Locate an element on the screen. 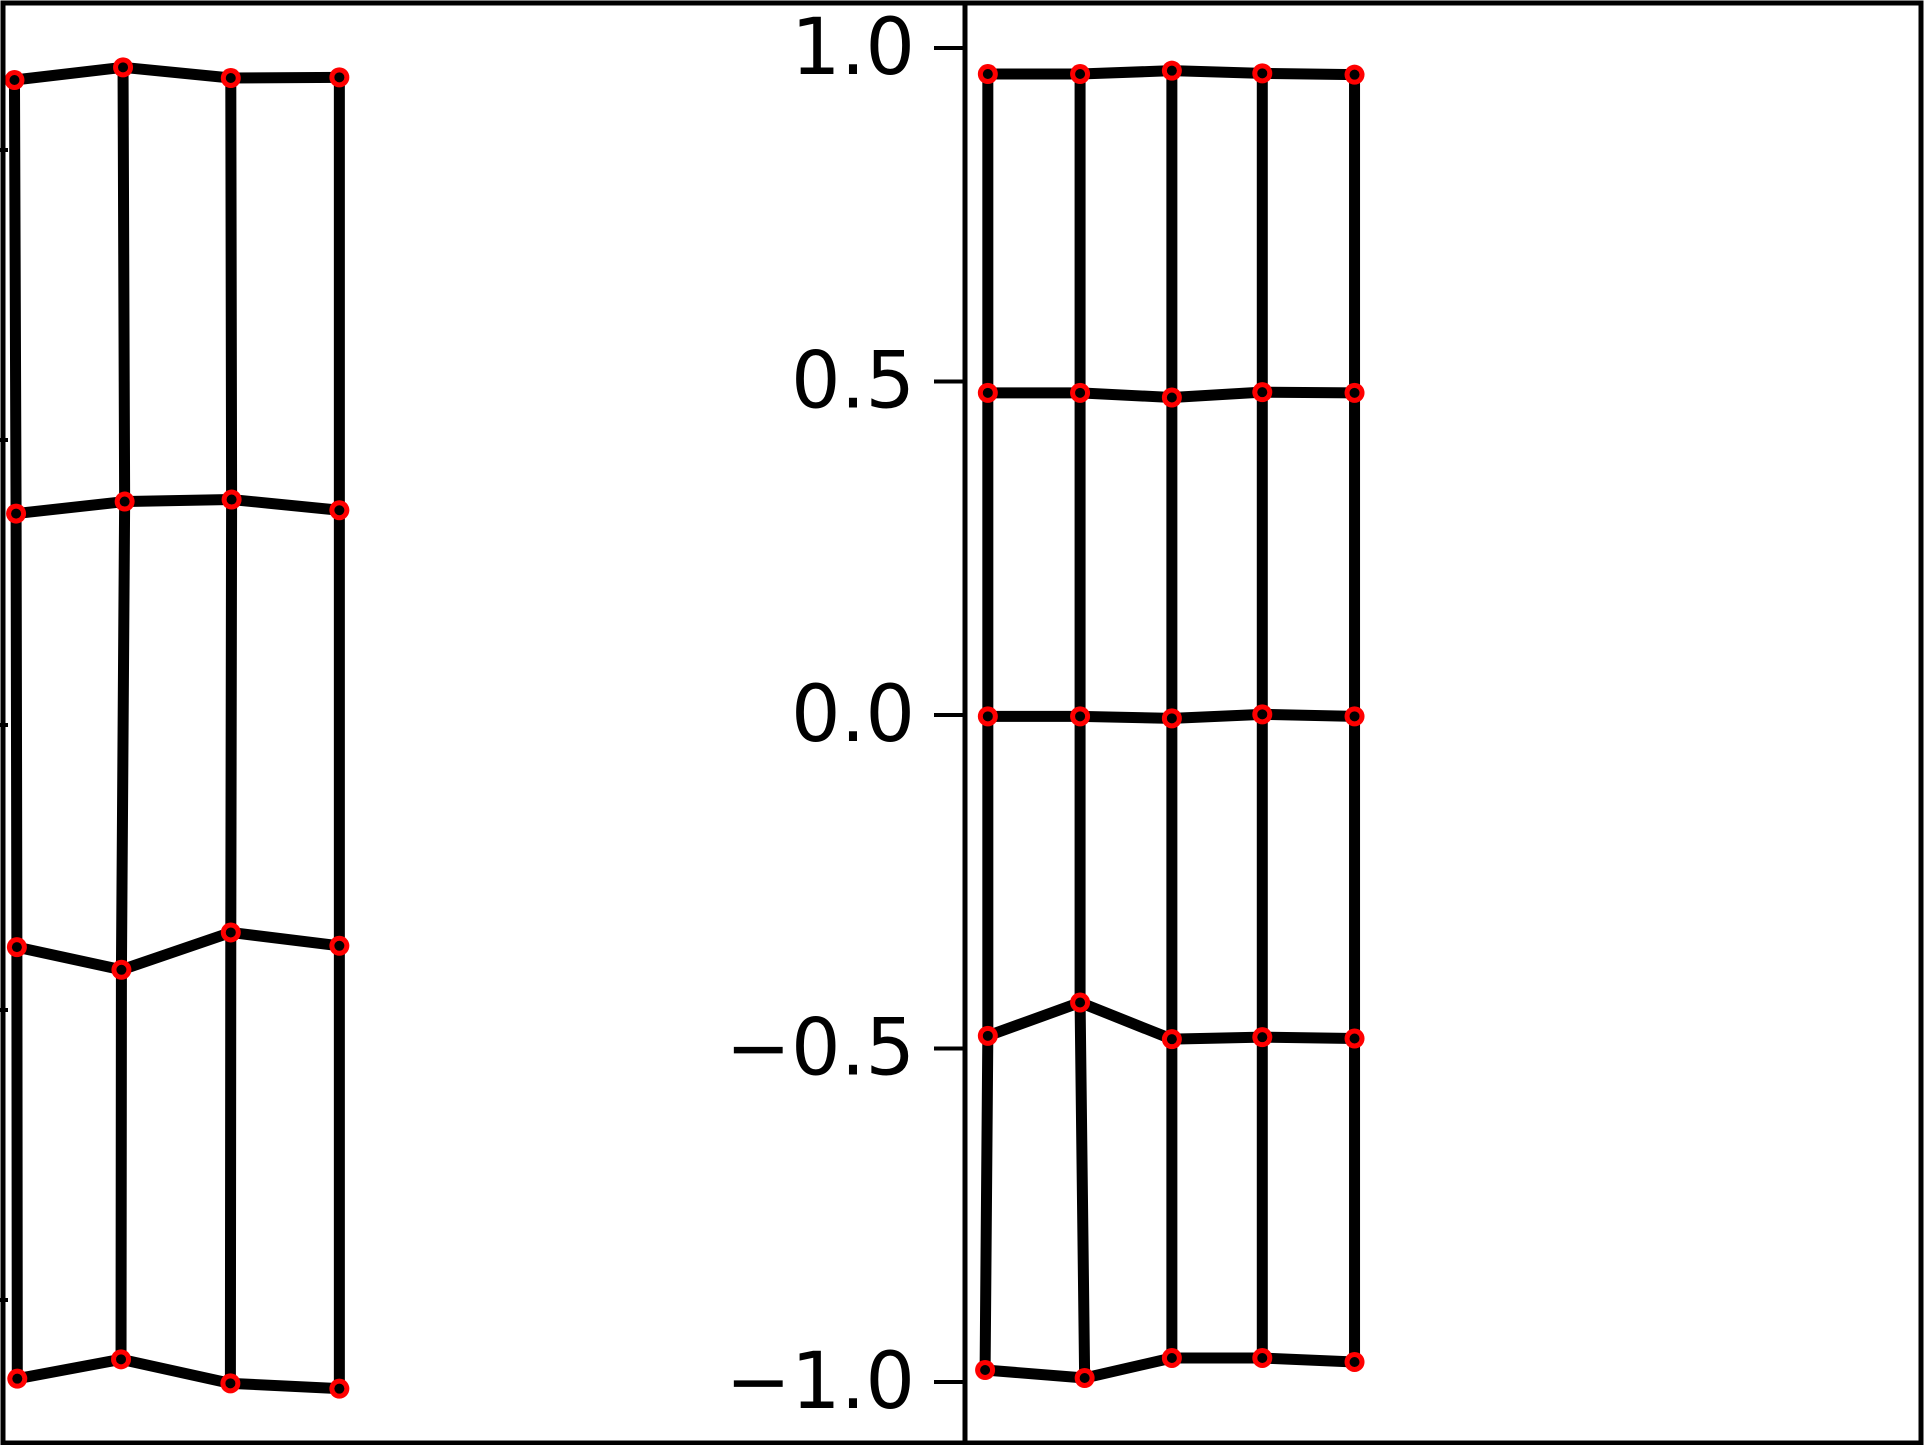  y-tick-label-1: 0.5 is located at coordinates (853, 382).